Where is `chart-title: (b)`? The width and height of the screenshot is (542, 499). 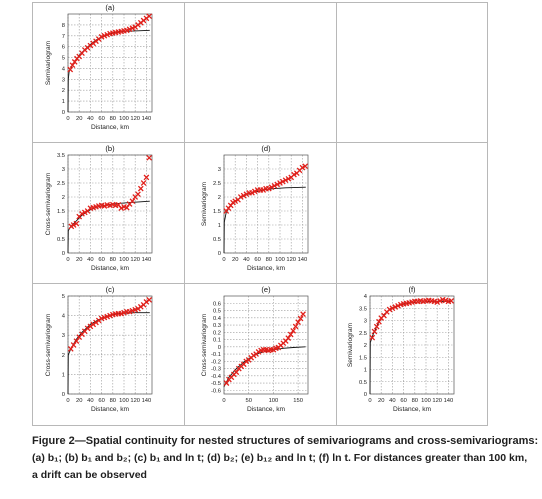
chart-title: (b) is located at coordinates (110, 148).